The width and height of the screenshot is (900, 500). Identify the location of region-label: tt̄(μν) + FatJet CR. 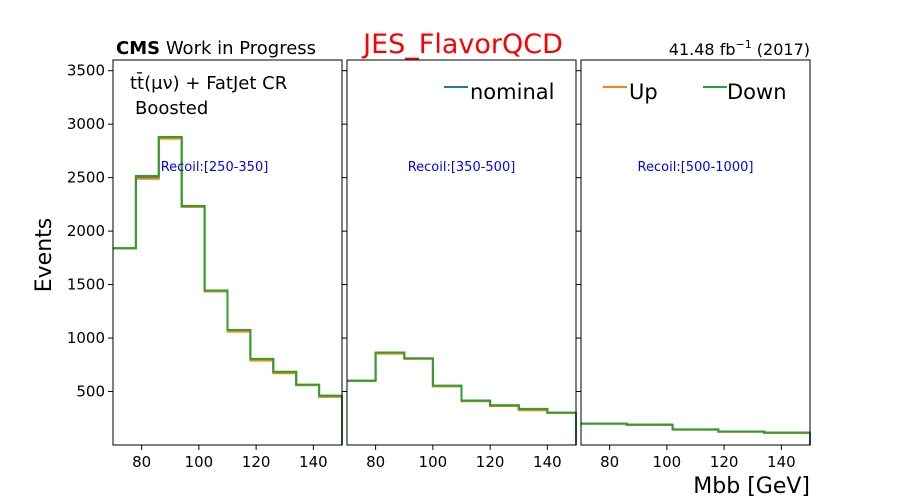
(208, 83).